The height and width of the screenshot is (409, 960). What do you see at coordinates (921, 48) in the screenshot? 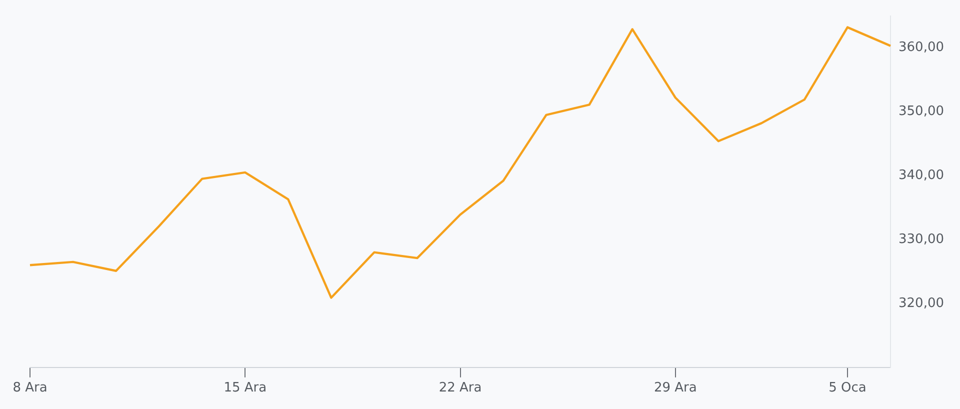
I see `y-tick-label: 360,00` at bounding box center [921, 48].